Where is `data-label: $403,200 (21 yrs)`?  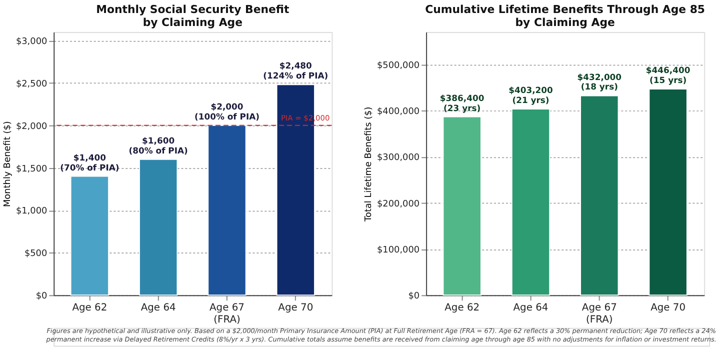 data-label: $403,200 (21 yrs) is located at coordinates (531, 95).